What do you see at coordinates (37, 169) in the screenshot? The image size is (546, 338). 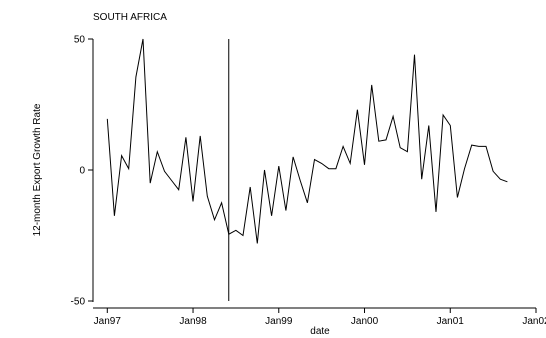 I see `y-axis-label: 12-month Export Growth Rate` at bounding box center [37, 169].